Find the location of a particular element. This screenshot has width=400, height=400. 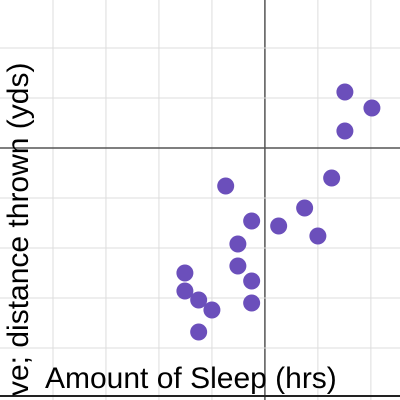

x-axis-label: Amount of Sleep (hrs) is located at coordinates (191, 378).